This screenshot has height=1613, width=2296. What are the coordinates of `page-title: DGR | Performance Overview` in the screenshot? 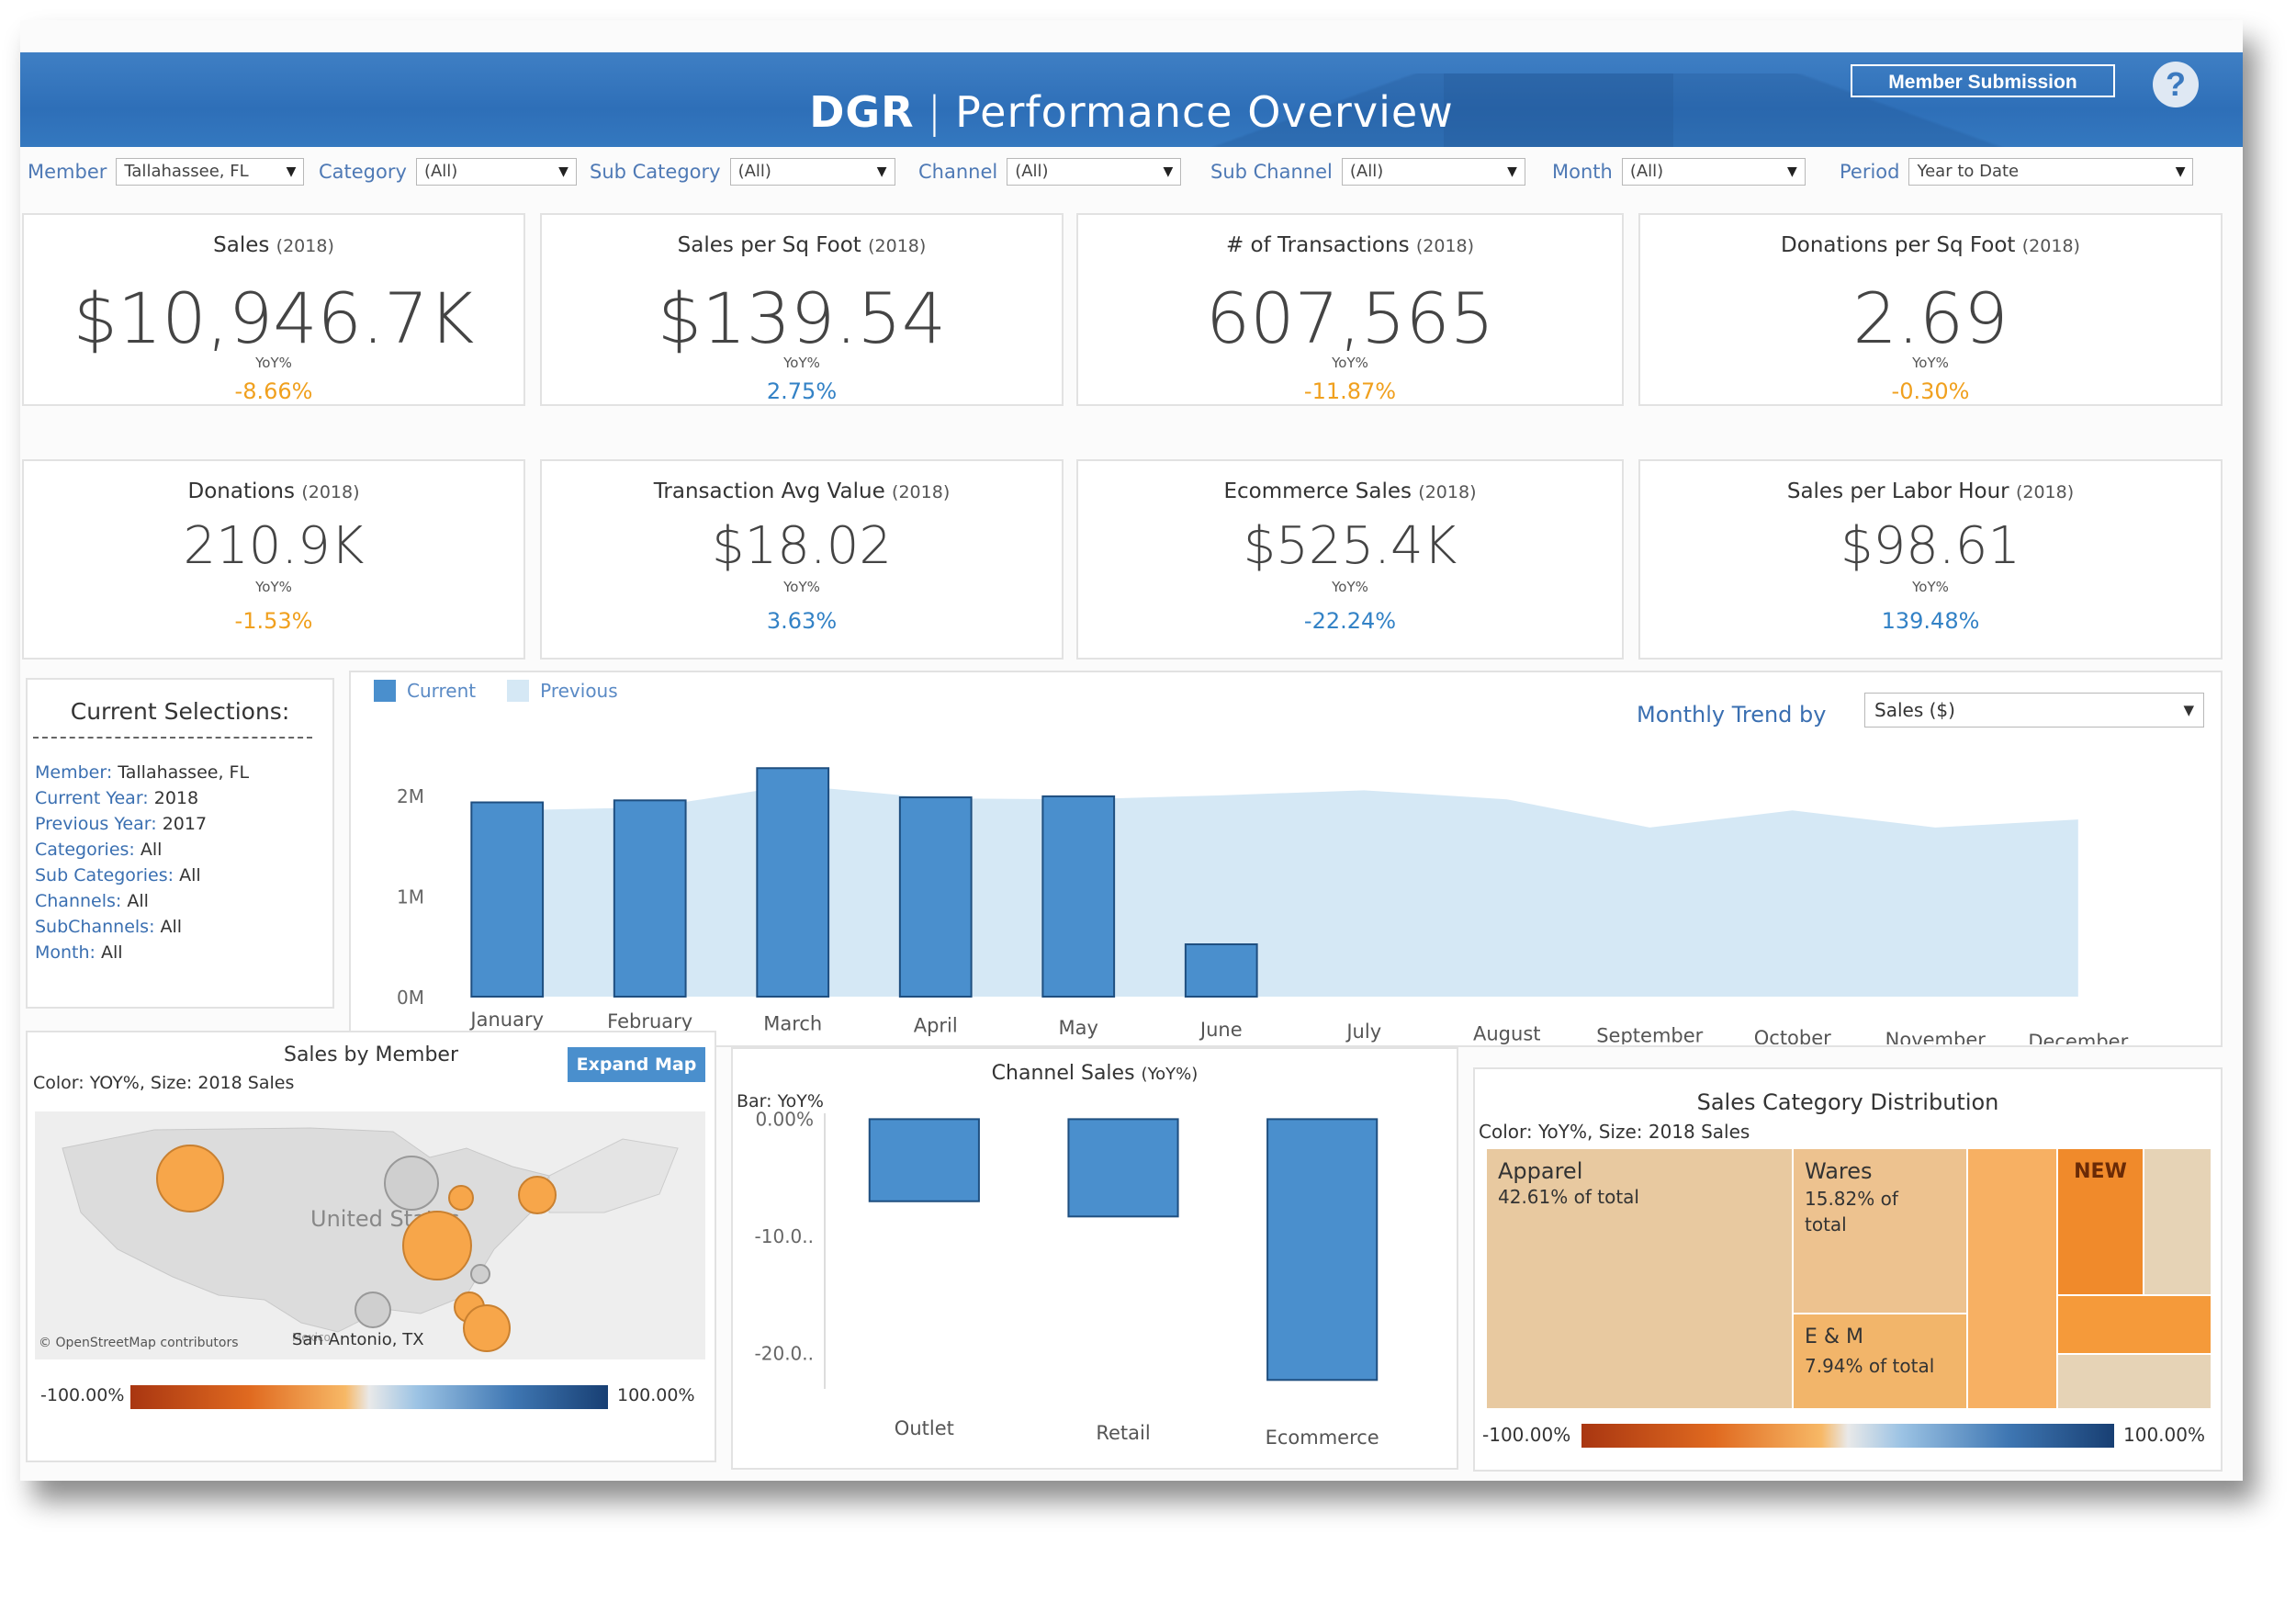 It's located at (1131, 112).